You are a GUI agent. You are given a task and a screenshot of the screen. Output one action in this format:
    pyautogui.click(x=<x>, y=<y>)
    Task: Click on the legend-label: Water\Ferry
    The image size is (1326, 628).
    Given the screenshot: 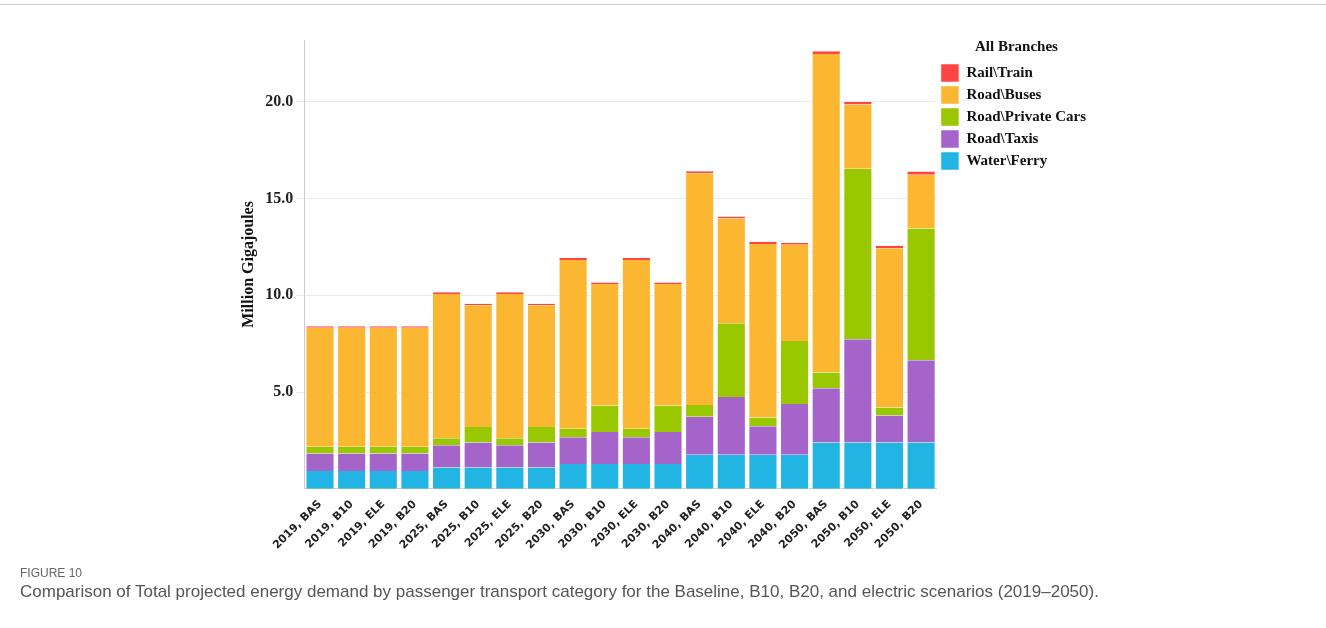 What is the action you would take?
    pyautogui.click(x=1007, y=159)
    